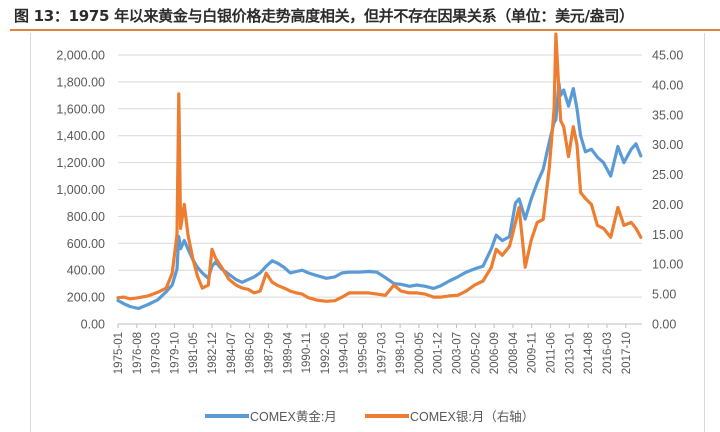  Describe the element at coordinates (472, 417) in the screenshot. I see `legend-label-silver: COMEX银:月（右轴）` at that location.